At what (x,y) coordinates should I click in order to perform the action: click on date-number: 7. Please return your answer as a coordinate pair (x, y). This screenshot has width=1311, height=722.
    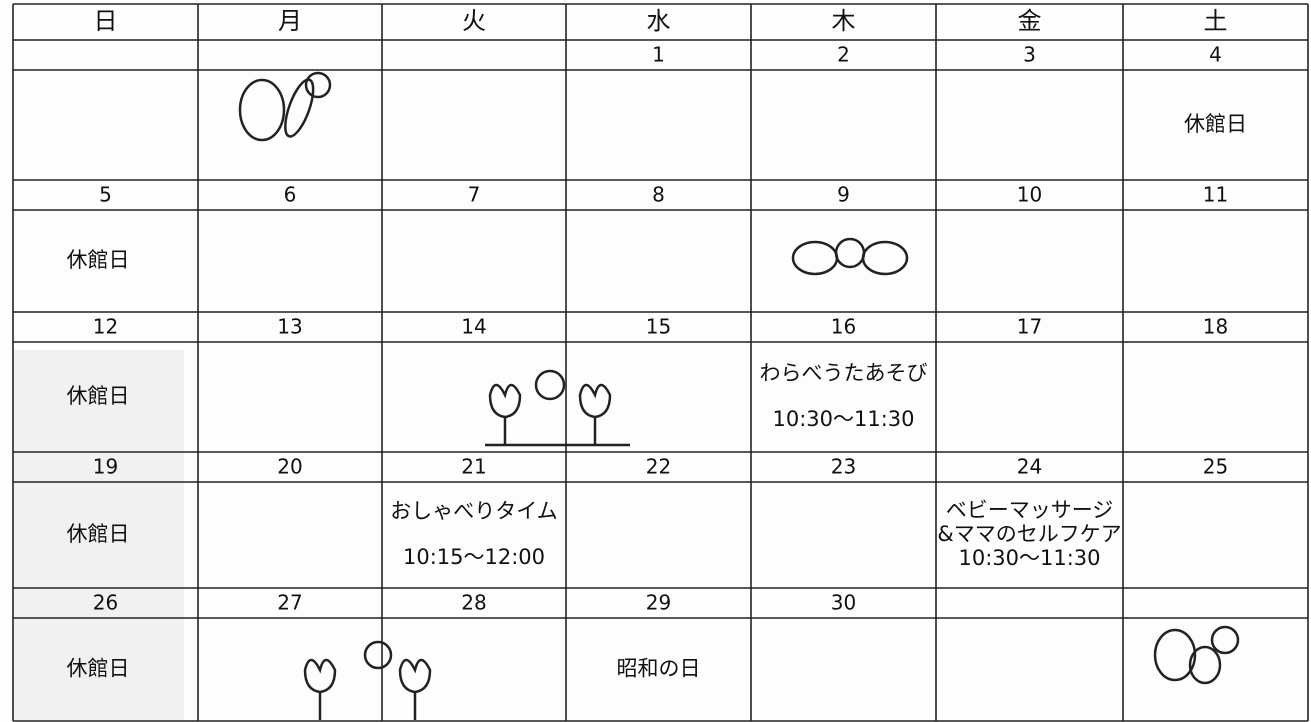
    Looking at the image, I should click on (474, 195).